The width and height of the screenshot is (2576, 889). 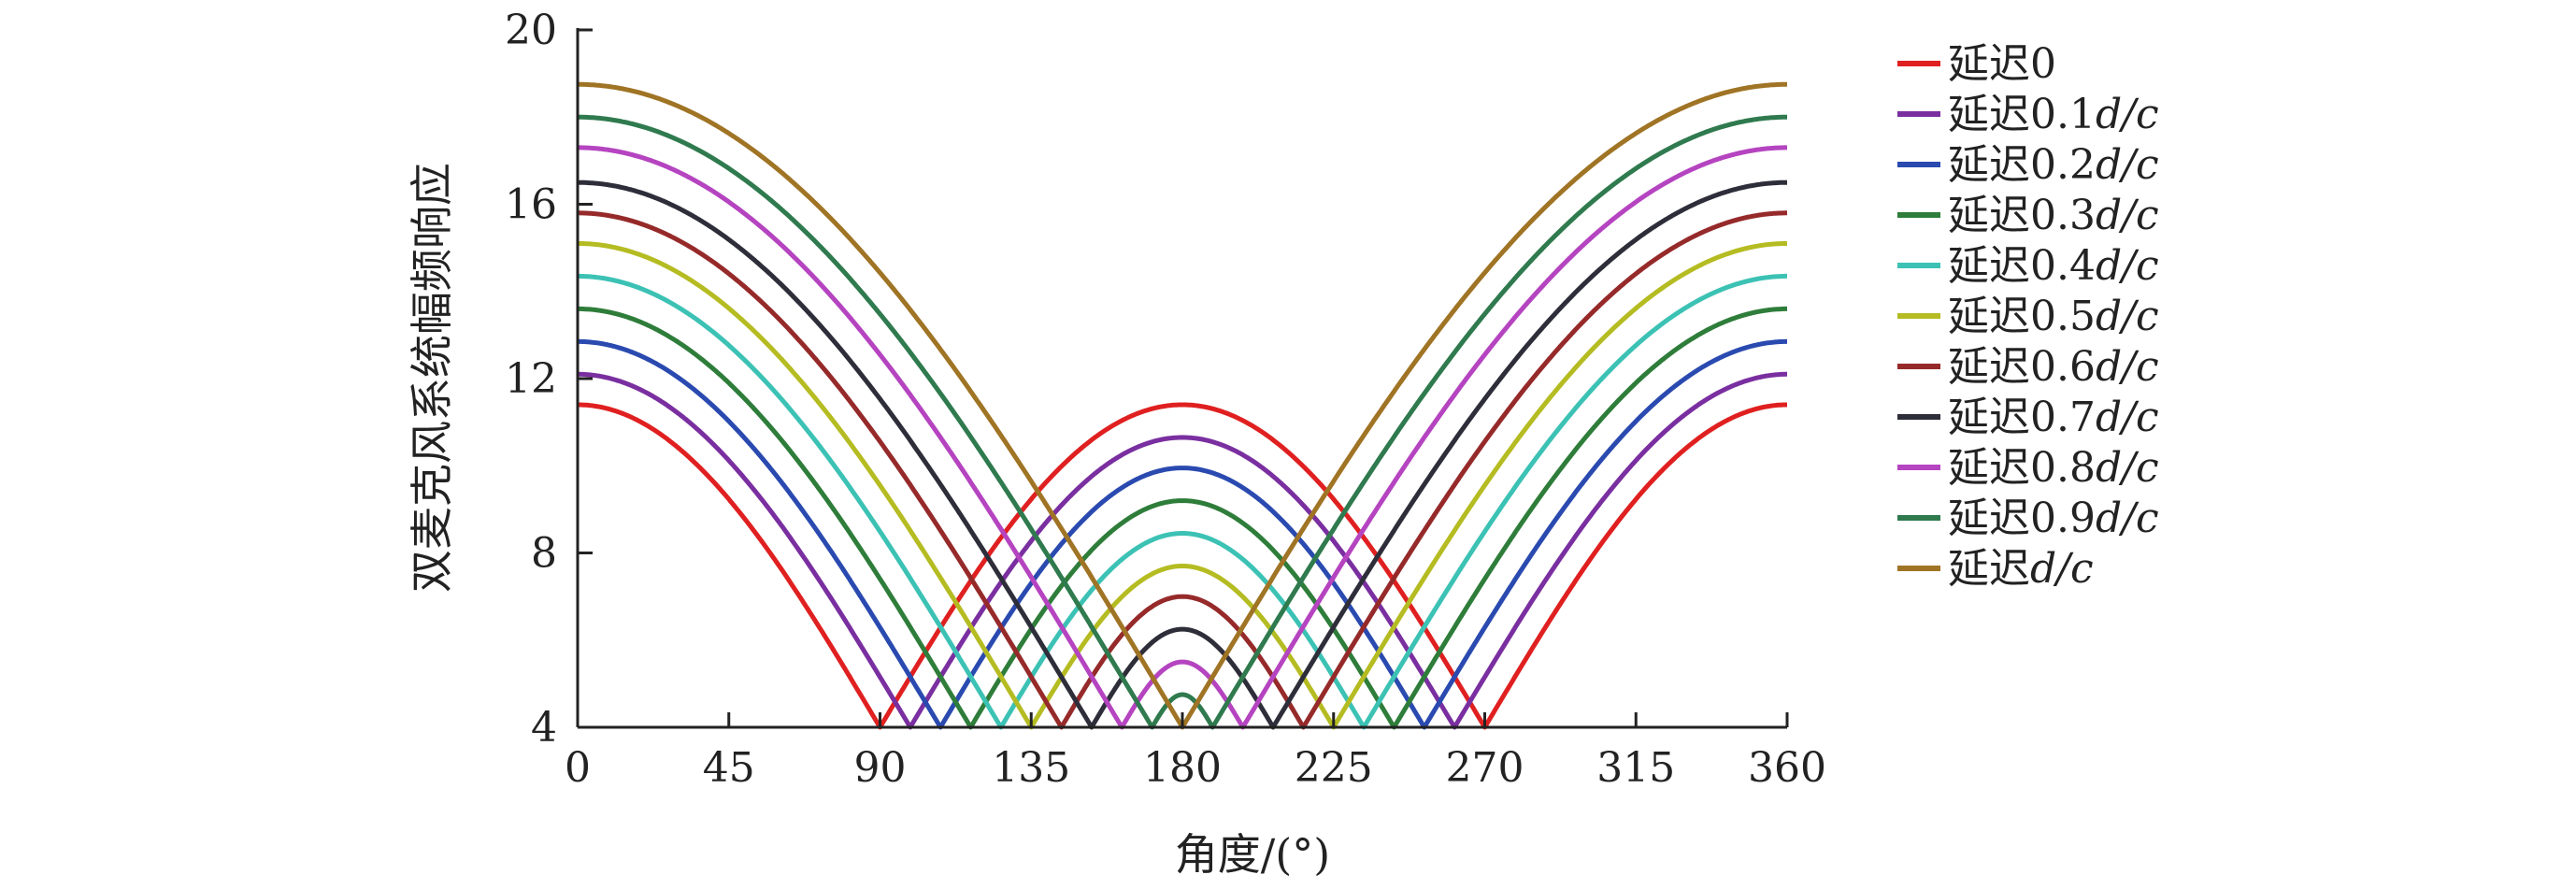 I want to click on legend-item: 延迟d/c, so click(x=1995, y=569).